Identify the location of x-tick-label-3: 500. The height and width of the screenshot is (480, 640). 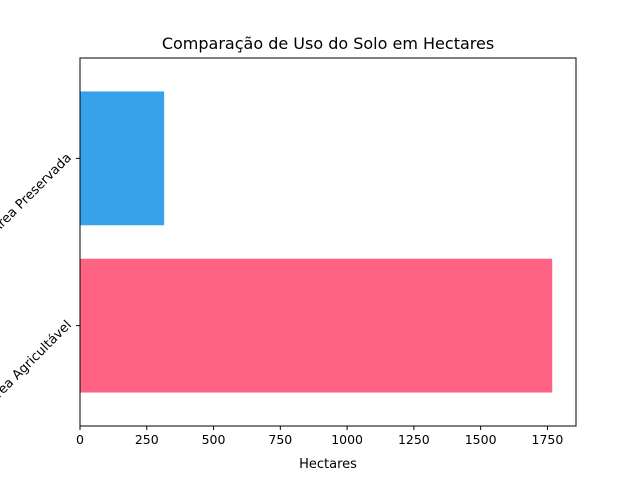
(214, 439).